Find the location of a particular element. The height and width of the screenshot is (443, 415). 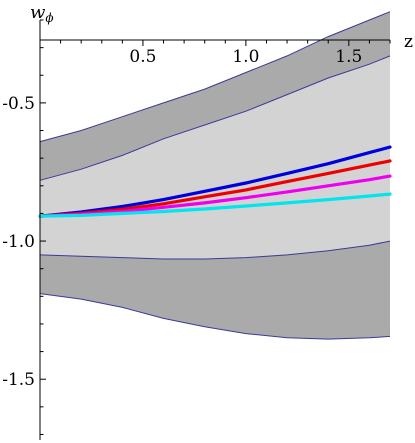

series-lines is located at coordinates (215, 181).